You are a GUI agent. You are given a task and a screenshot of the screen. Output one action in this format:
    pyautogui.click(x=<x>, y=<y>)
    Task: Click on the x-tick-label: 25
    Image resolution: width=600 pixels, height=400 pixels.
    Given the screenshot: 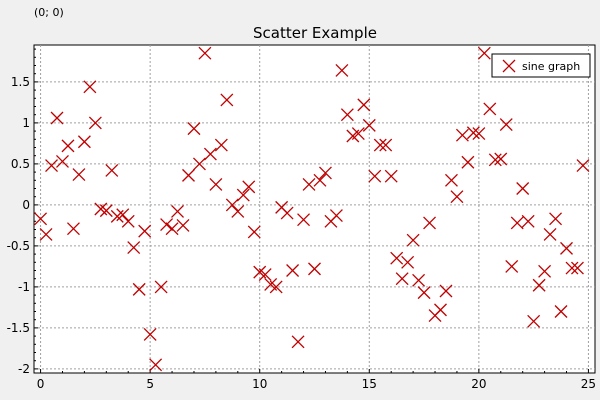 What is the action you would take?
    pyautogui.click(x=588, y=384)
    